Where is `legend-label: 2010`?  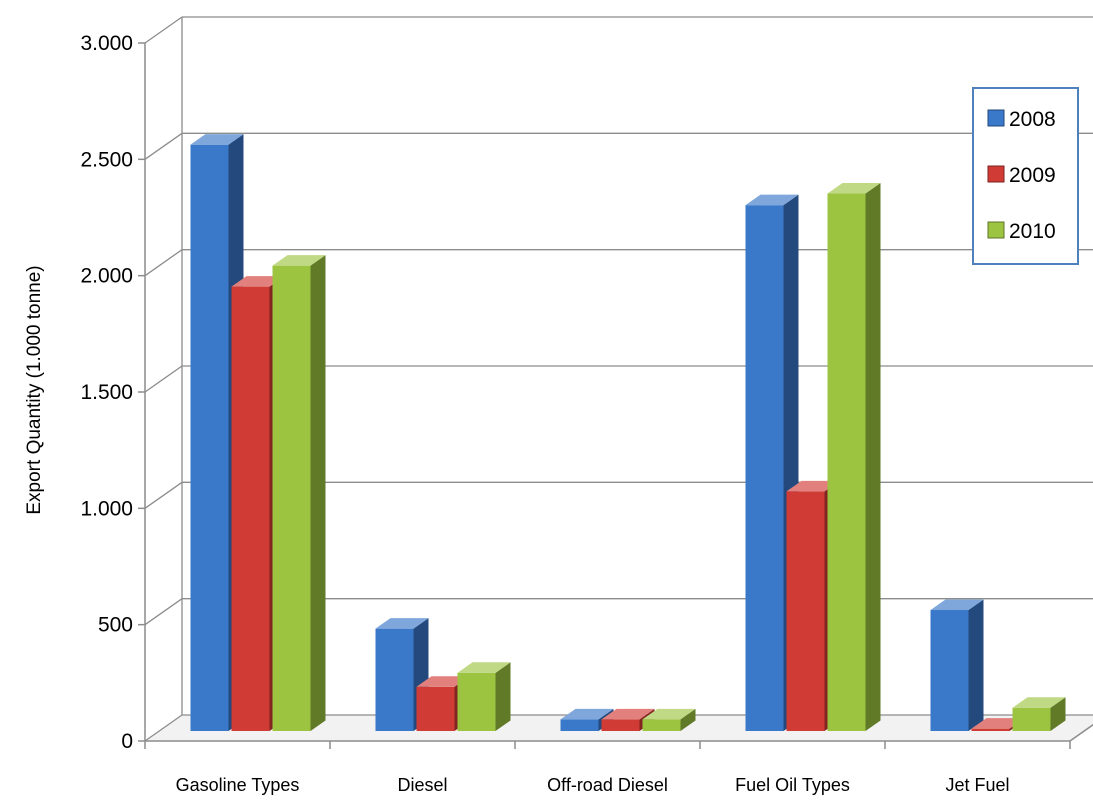
legend-label: 2010 is located at coordinates (1032, 231).